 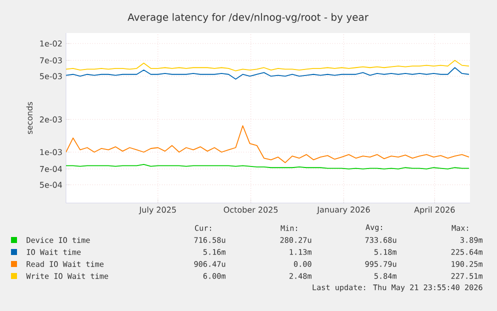 What do you see at coordinates (51, 60) in the screenshot?
I see `y-tick-label: 7e-03` at bounding box center [51, 60].